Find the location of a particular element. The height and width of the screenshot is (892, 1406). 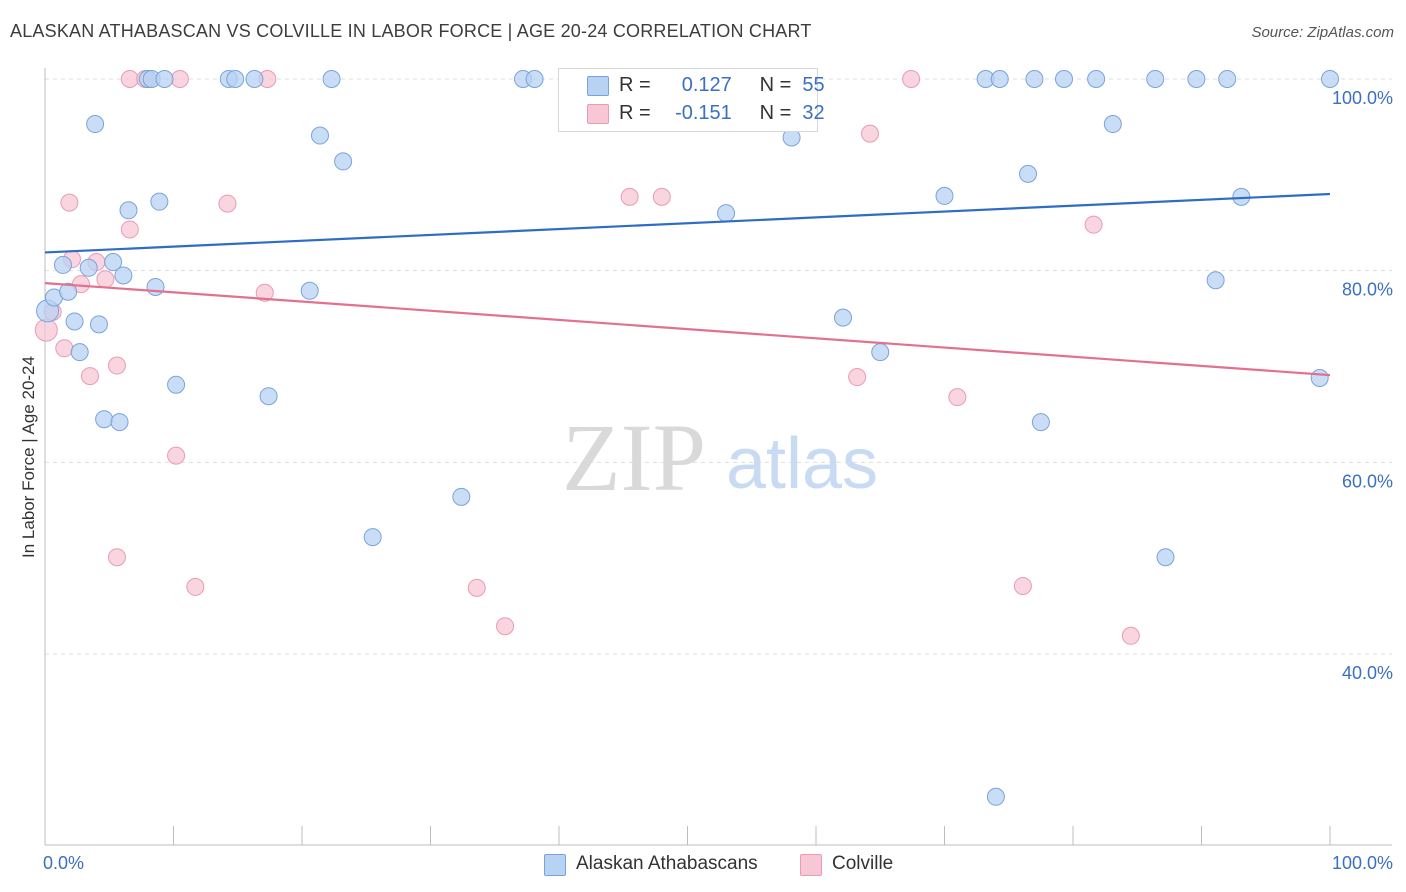

legend-item-colville: Colville is located at coordinates (860, 865).